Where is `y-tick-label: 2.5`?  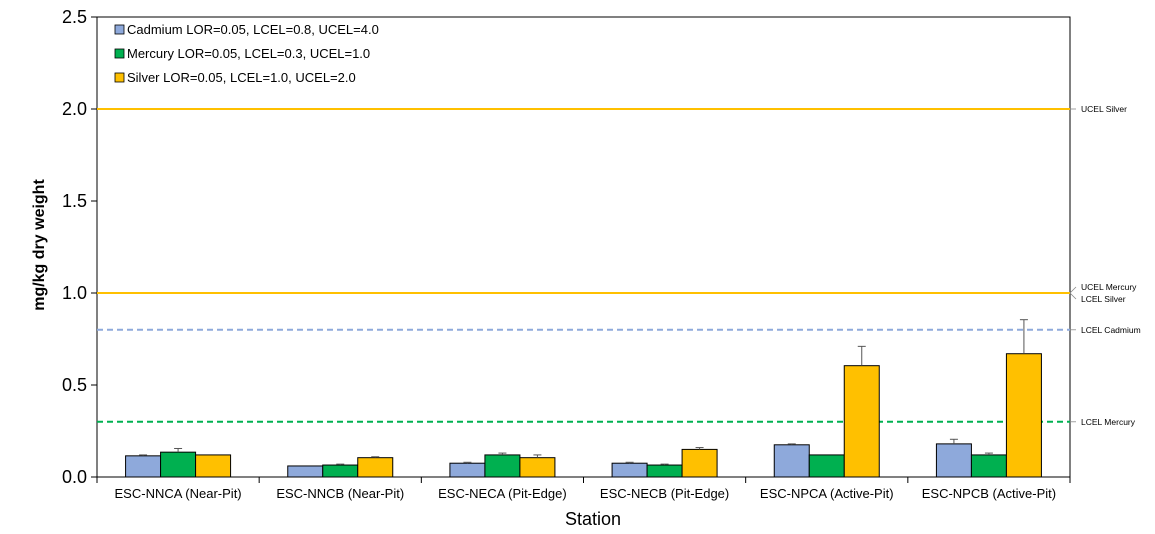
y-tick-label: 2.5 is located at coordinates (74, 17).